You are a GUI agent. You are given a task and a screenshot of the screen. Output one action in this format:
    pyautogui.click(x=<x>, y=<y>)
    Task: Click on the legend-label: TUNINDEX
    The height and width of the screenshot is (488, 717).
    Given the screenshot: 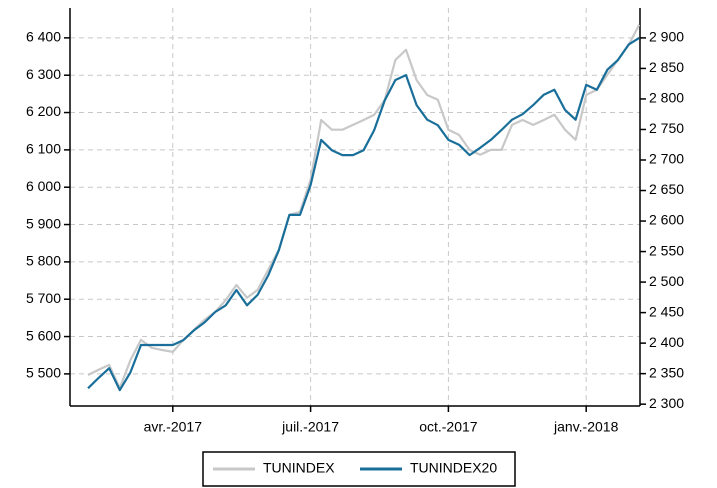 What is the action you would take?
    pyautogui.click(x=299, y=468)
    